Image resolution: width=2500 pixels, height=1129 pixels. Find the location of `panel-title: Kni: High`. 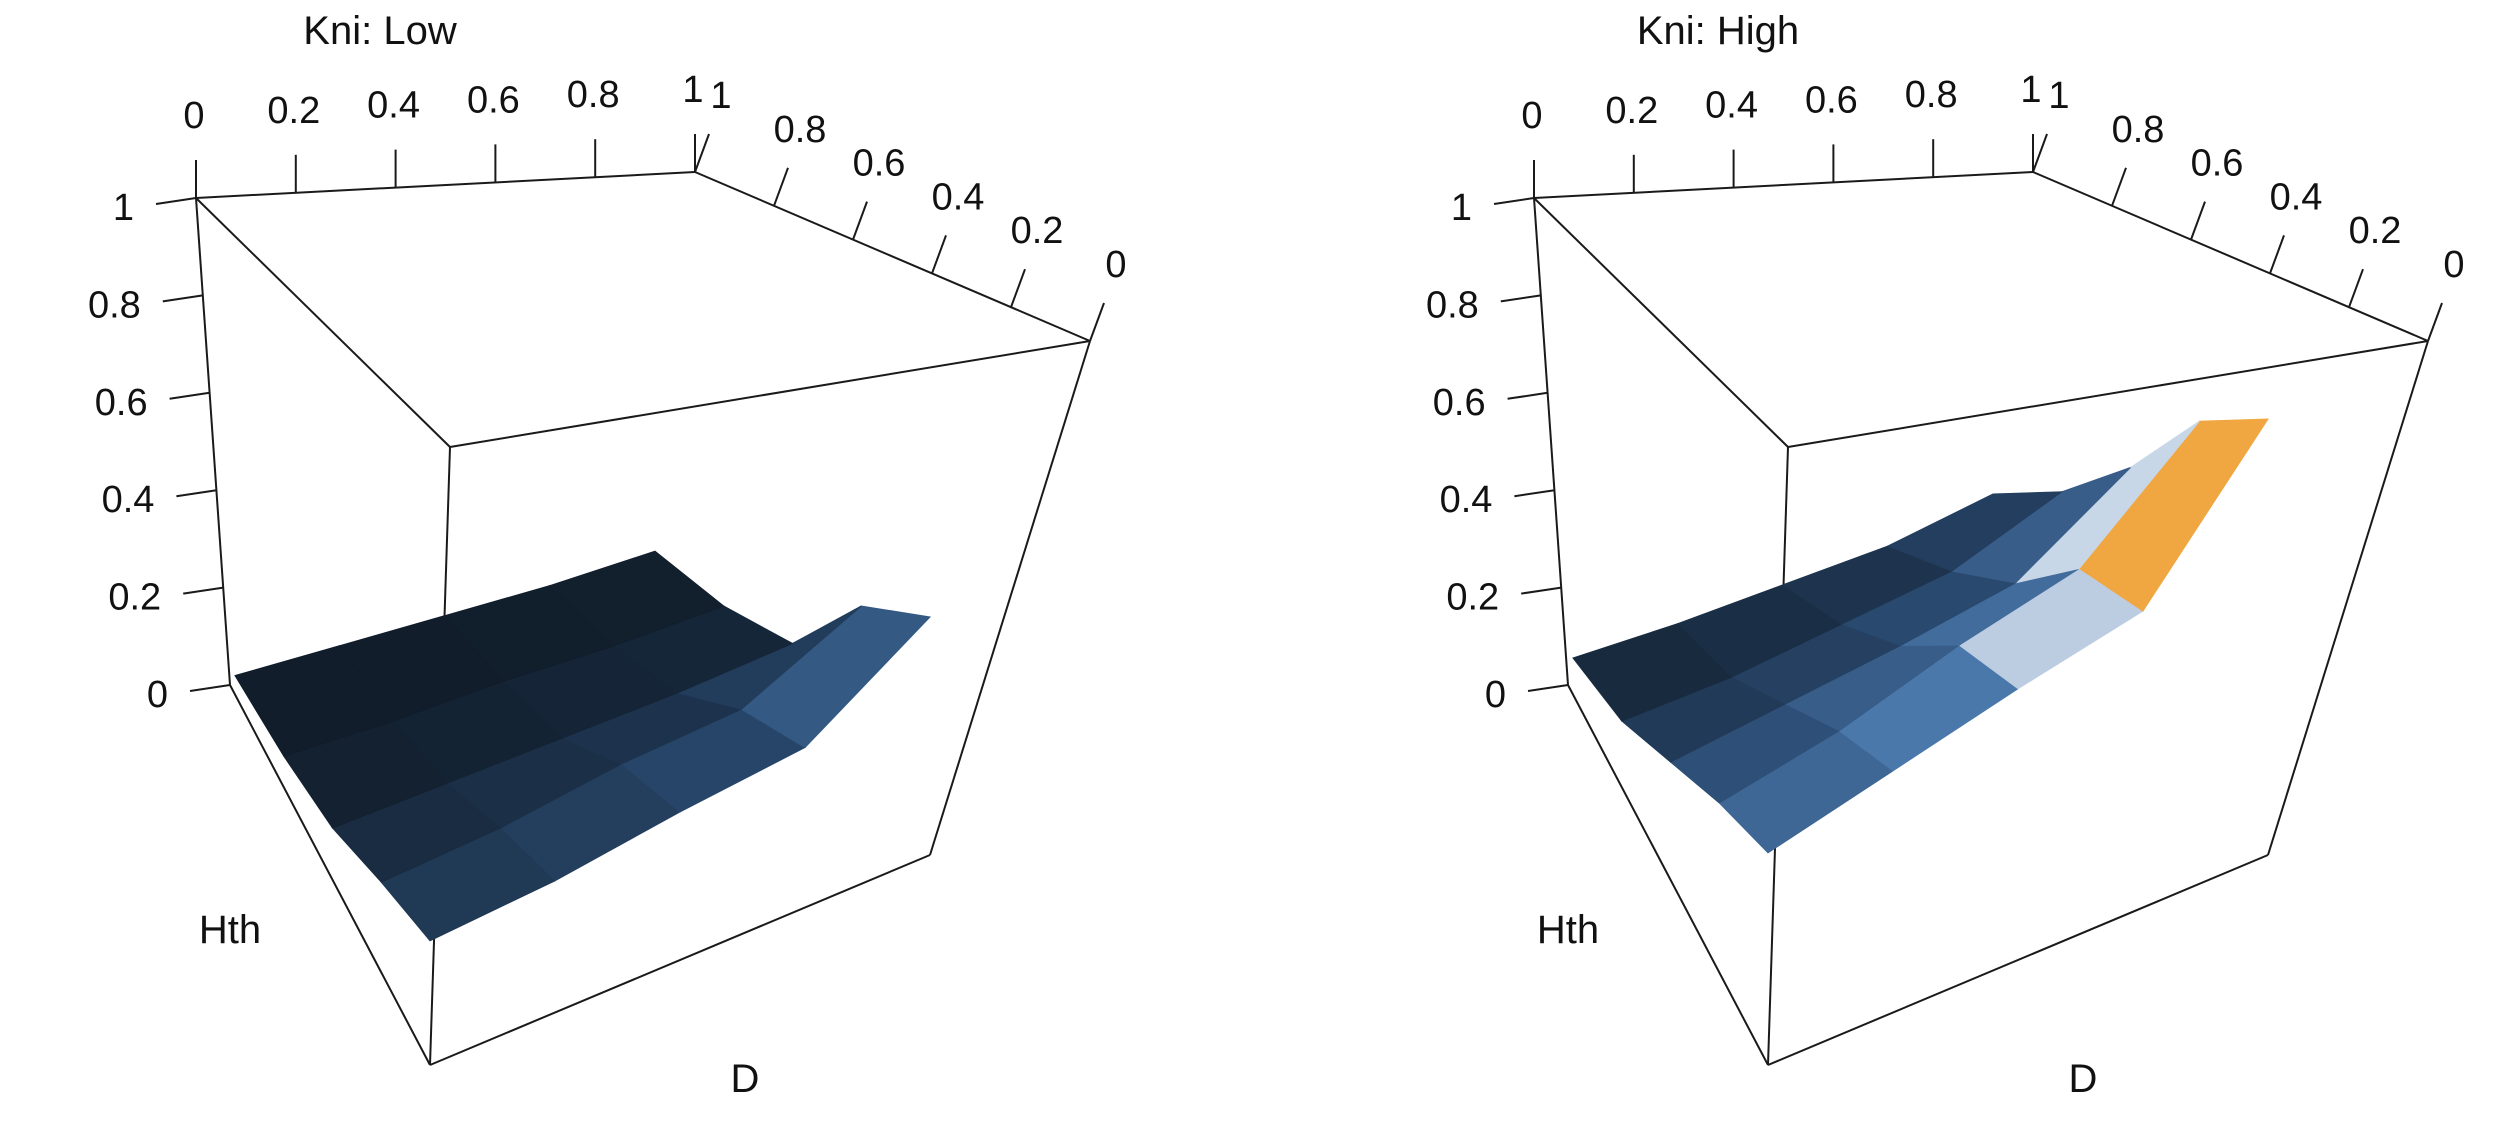

panel-title: Kni: High is located at coordinates (1718, 31).